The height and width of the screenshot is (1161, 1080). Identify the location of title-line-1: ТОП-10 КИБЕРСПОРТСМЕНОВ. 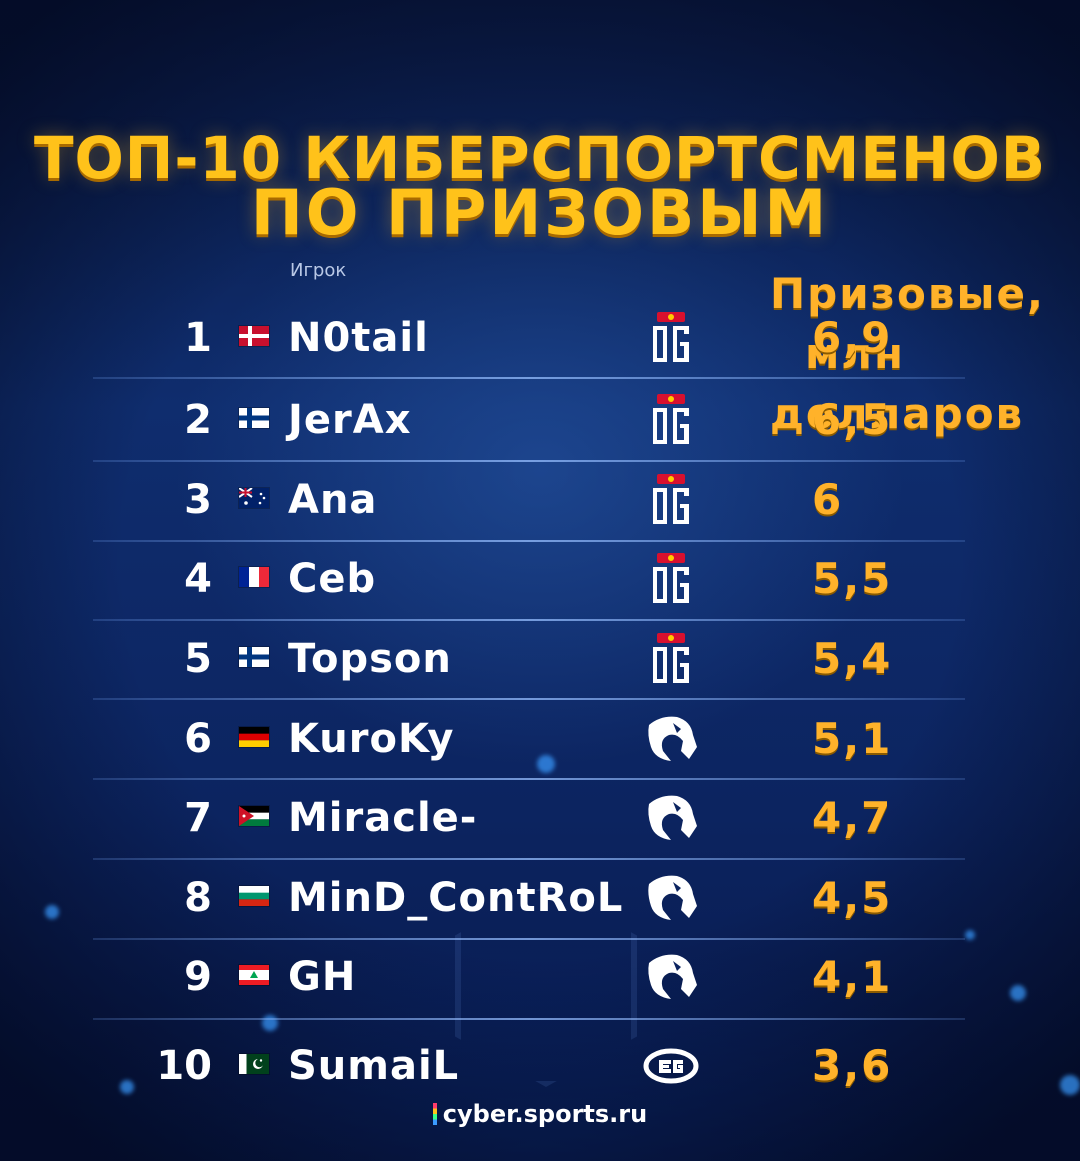
(540, 158).